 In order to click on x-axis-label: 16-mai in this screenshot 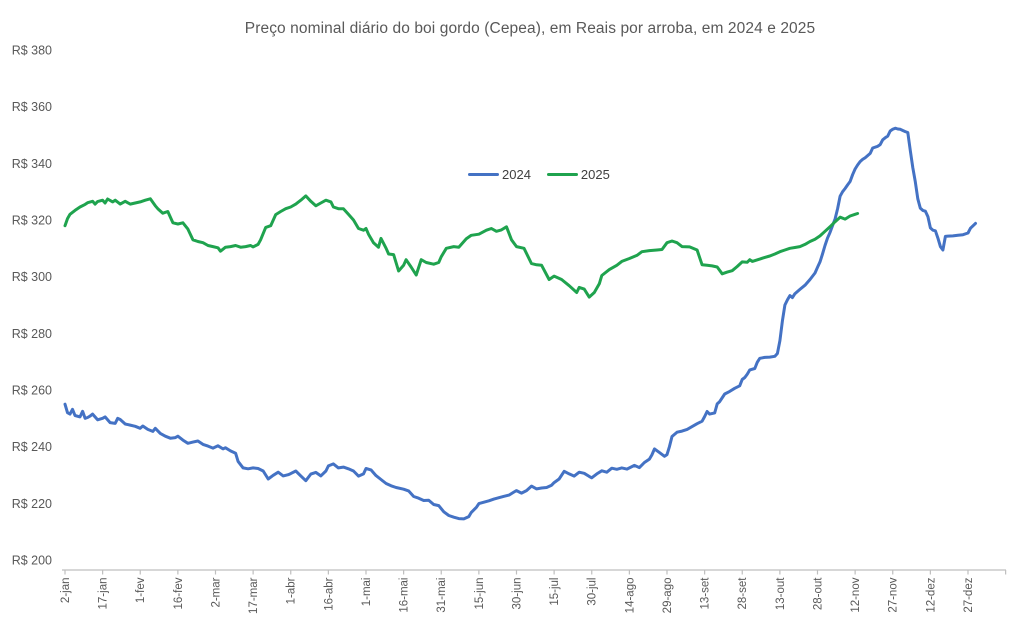, I will do `click(405, 595)`.